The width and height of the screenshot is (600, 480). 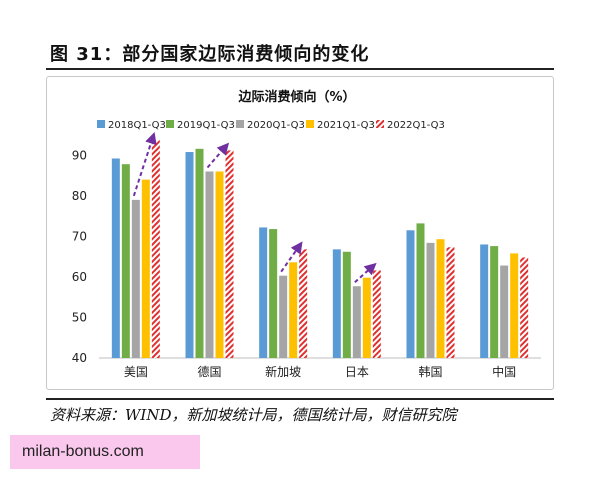 I want to click on legend-label: 2018Q1-Q3, so click(x=137, y=125).